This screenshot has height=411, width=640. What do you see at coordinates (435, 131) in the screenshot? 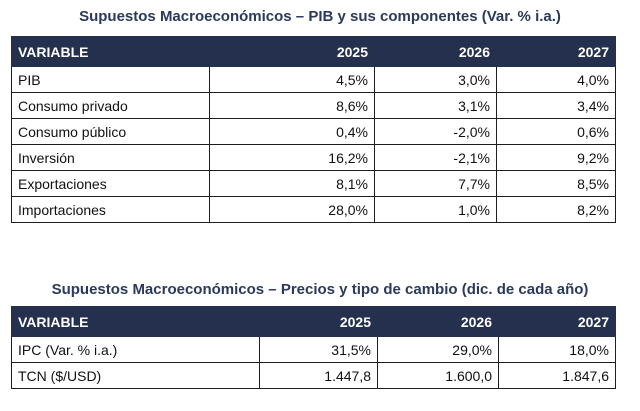
I see `cell-value: -2,0%` at bounding box center [435, 131].